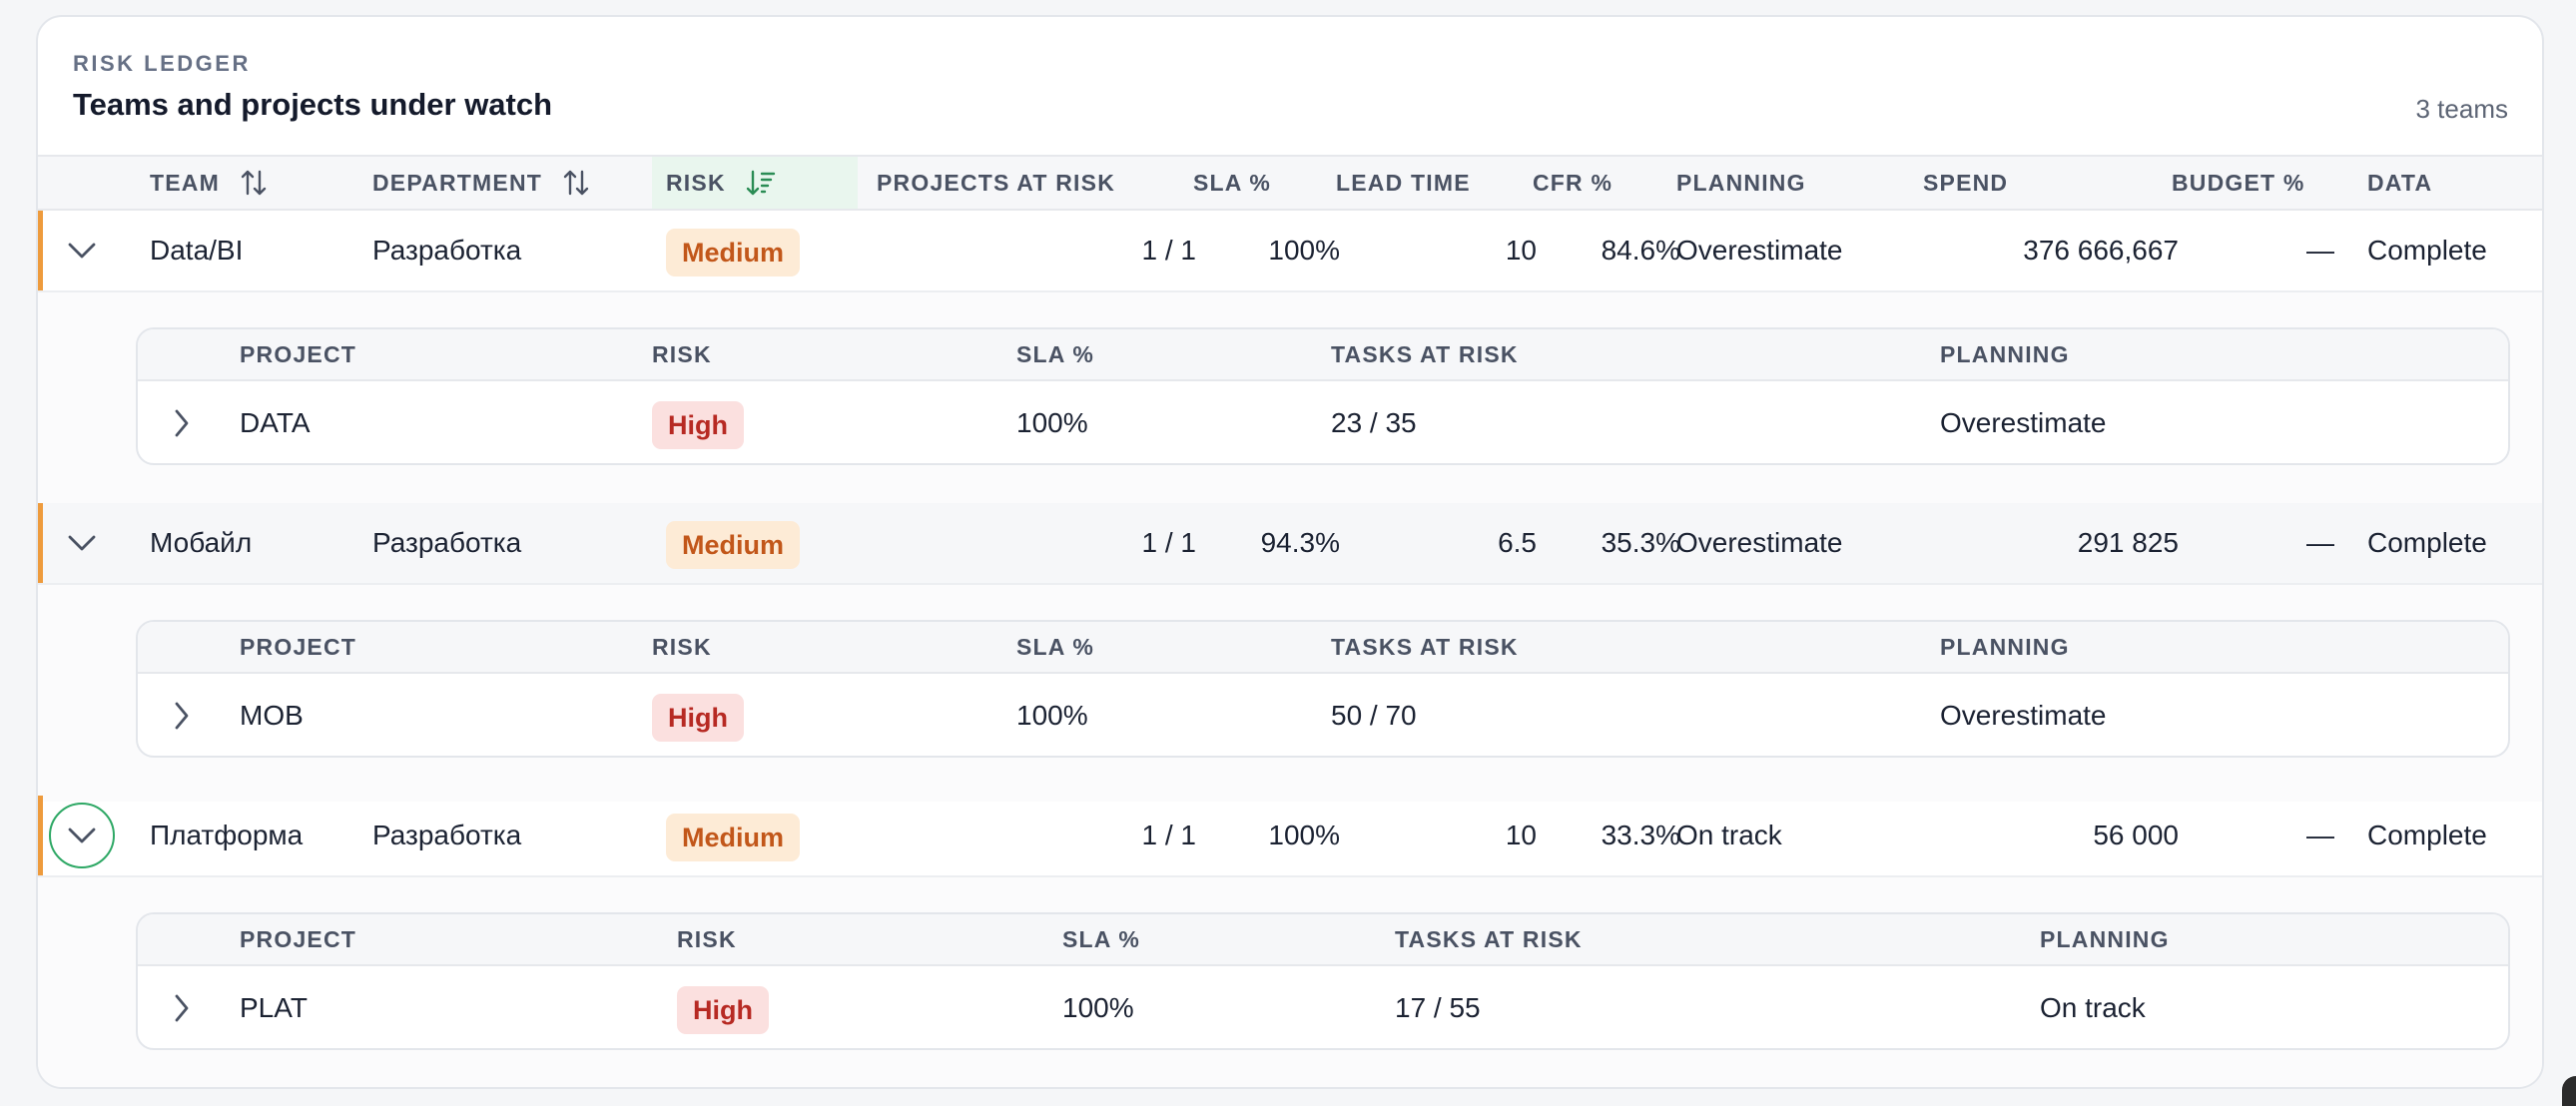 The image size is (2576, 1106). What do you see at coordinates (227, 835) in the screenshot?
I see `team-name: Платформа` at bounding box center [227, 835].